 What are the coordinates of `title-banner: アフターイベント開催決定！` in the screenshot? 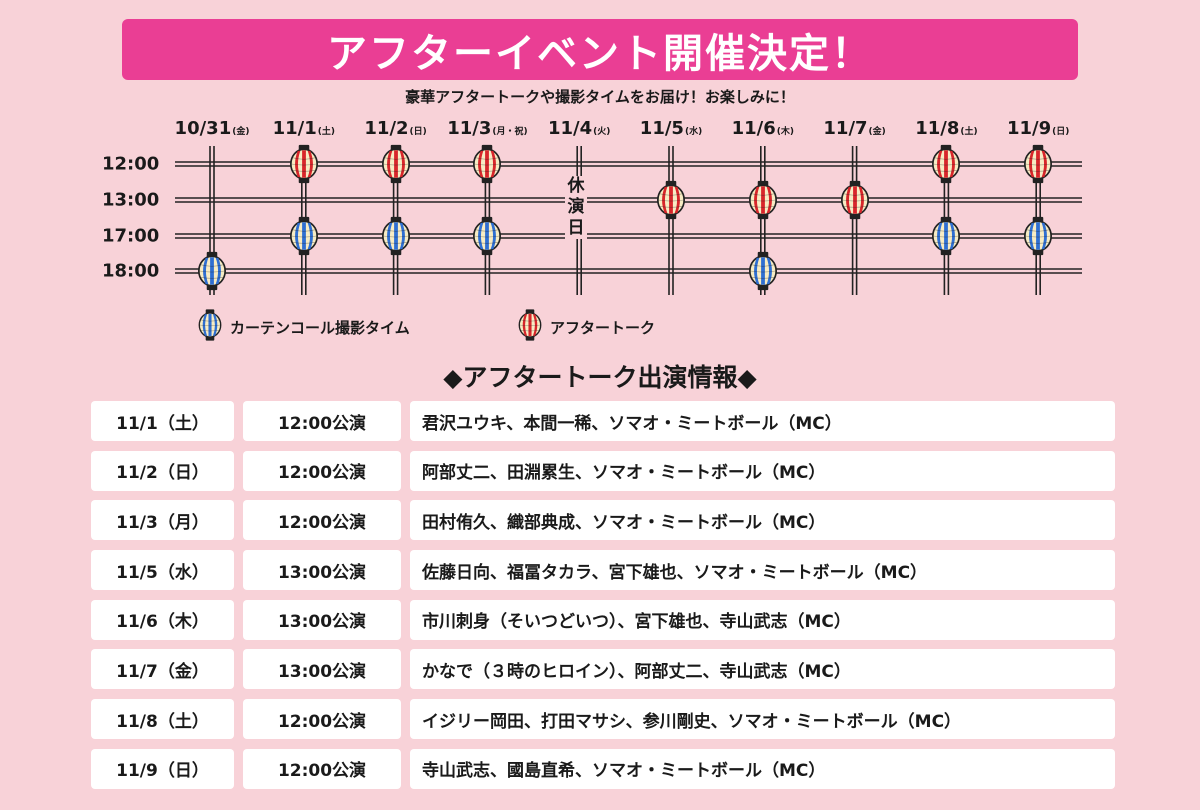 It's located at (600, 49).